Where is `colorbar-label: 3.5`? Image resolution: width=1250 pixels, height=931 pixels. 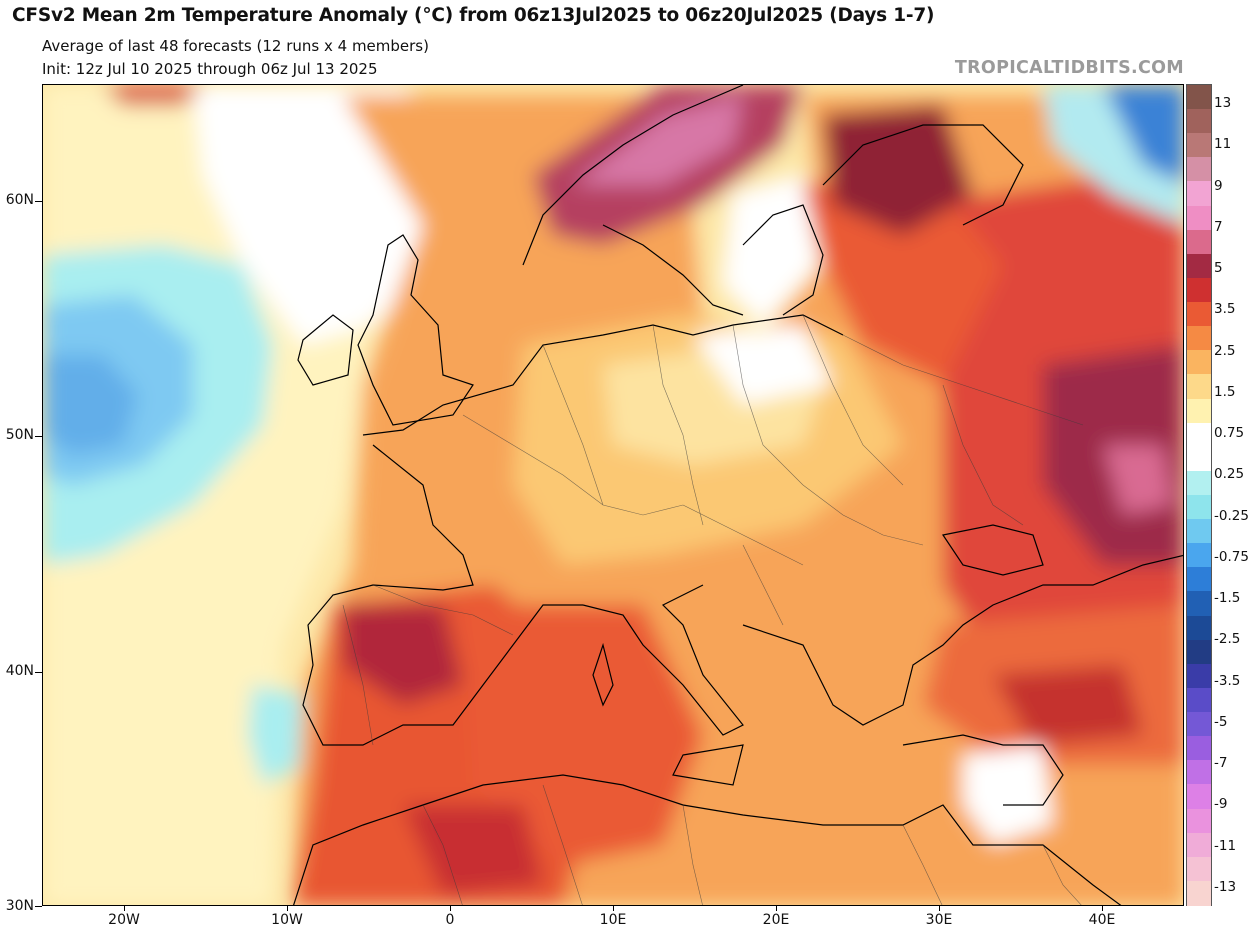
colorbar-label: 3.5 is located at coordinates (1225, 309).